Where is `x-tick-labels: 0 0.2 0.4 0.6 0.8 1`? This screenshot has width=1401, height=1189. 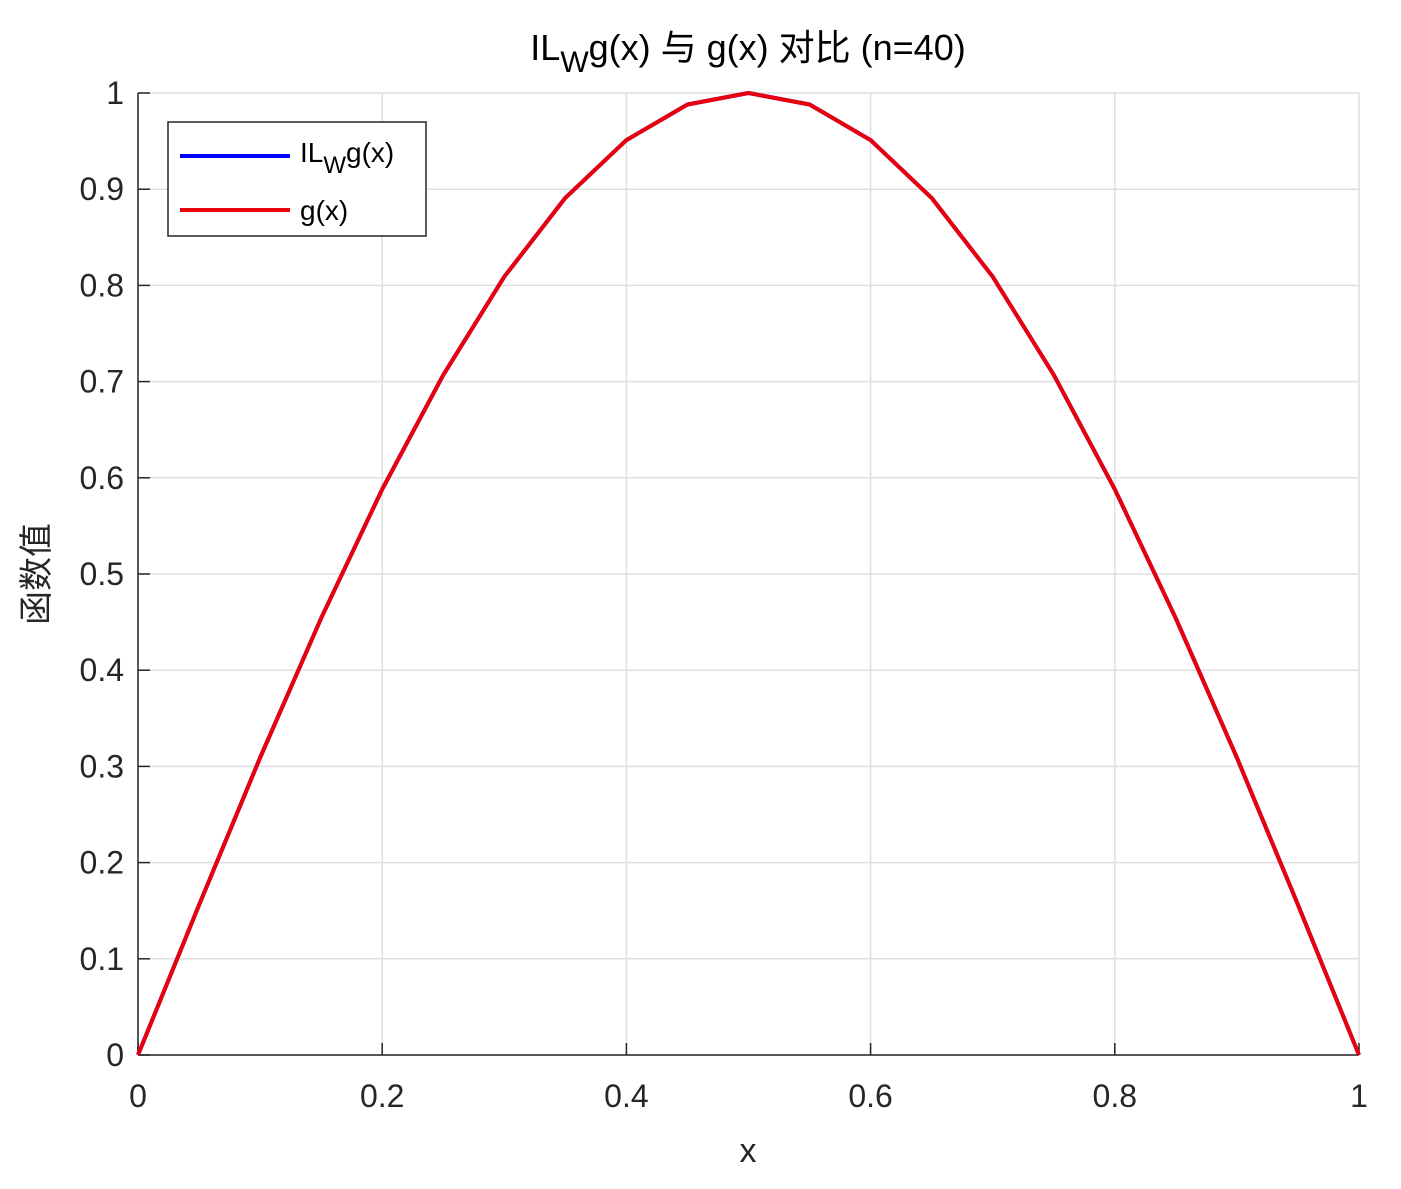
x-tick-labels: 0 0.2 0.4 0.6 0.8 1 is located at coordinates (748, 1096).